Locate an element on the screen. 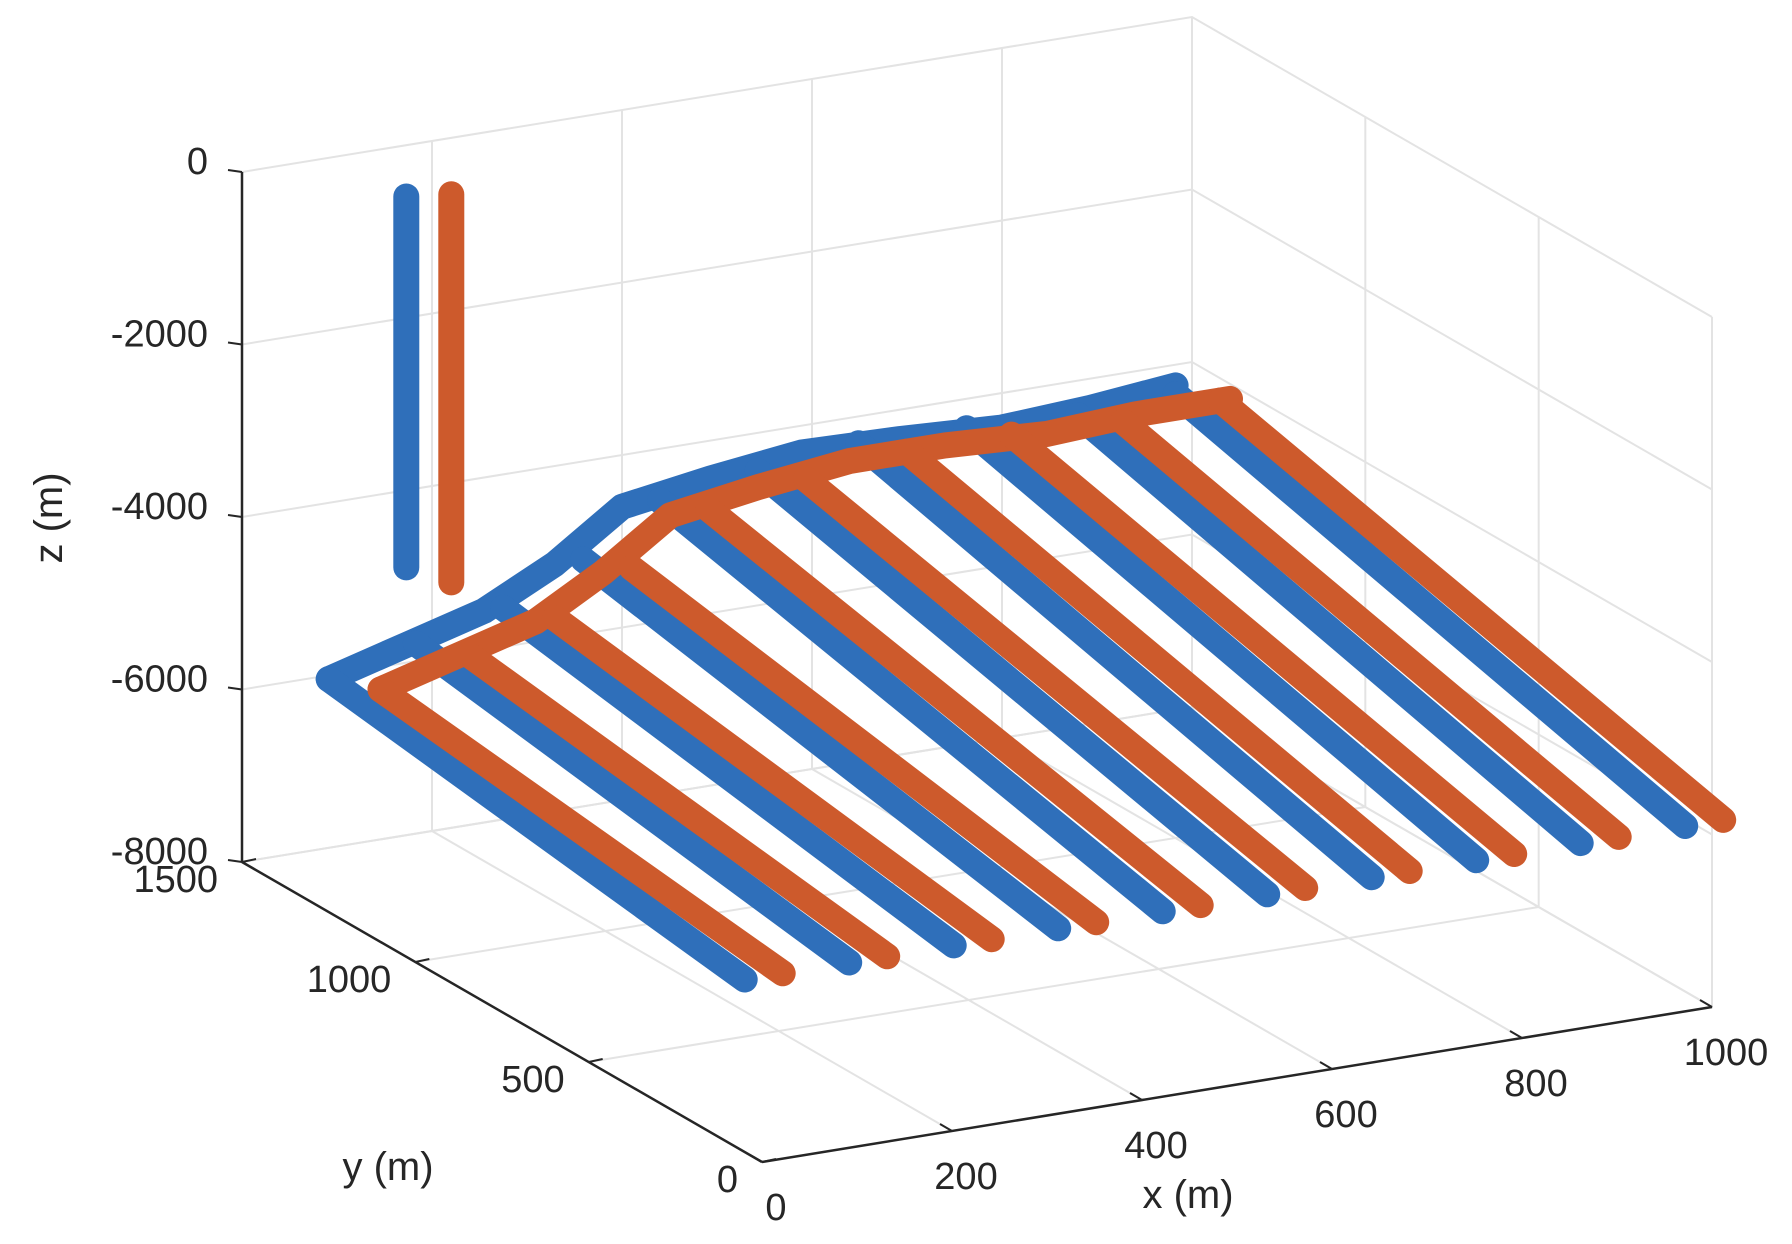 This screenshot has height=1244, width=1792. y-axis-label: y (m) is located at coordinates (387, 1167).